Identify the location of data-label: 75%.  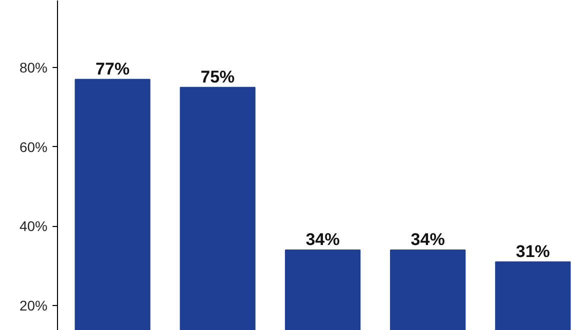
(217, 76).